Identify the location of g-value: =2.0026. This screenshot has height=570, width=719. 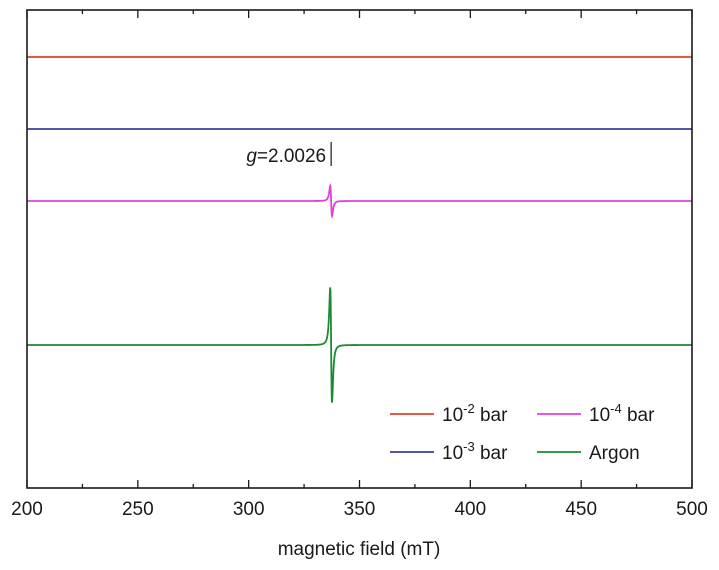
(291, 156).